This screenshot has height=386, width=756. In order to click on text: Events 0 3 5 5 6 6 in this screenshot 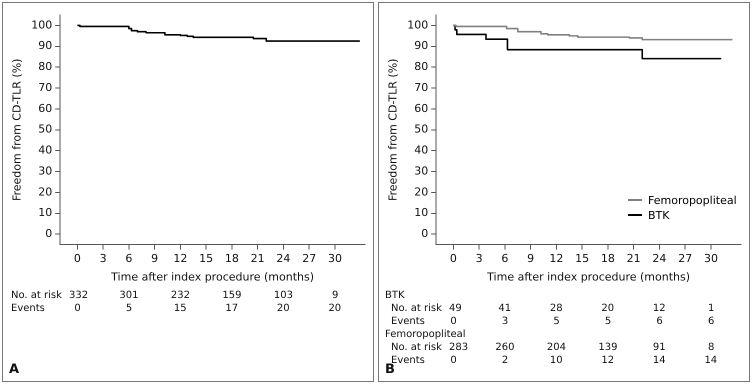, I will do `click(552, 321)`.